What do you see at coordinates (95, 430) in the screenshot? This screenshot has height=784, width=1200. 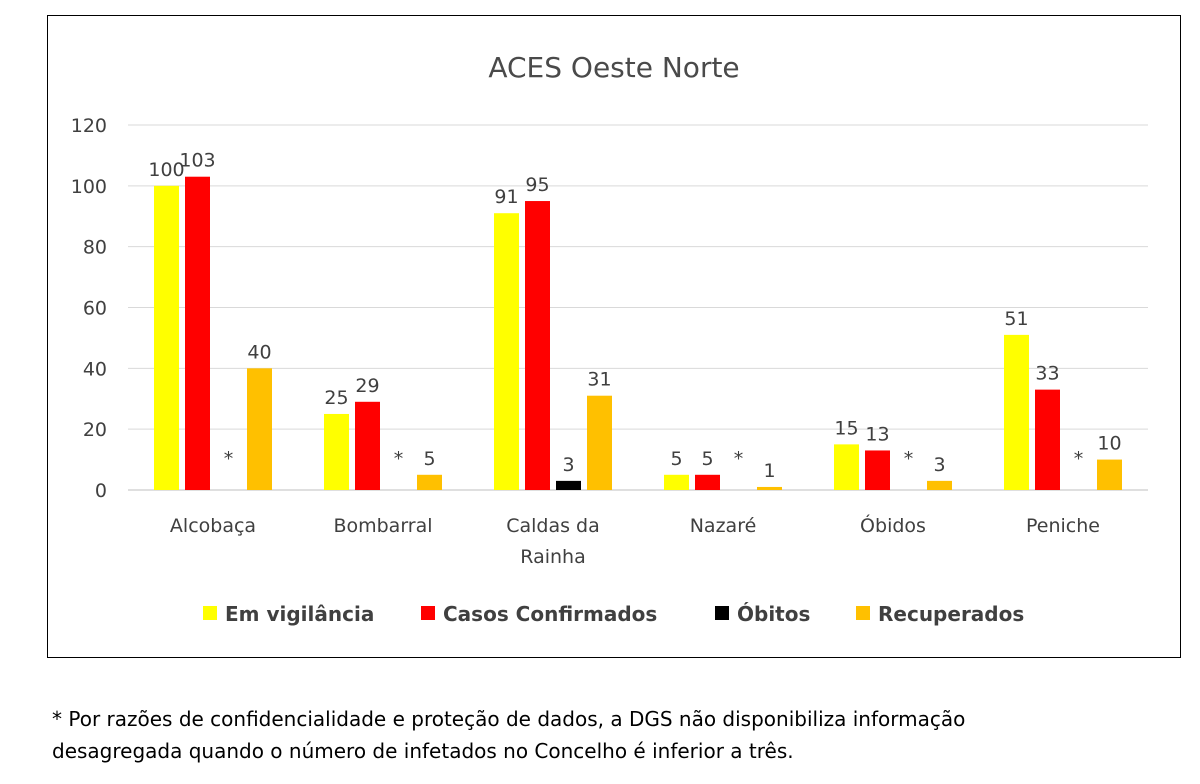 I see `y-tick-label: 20` at bounding box center [95, 430].